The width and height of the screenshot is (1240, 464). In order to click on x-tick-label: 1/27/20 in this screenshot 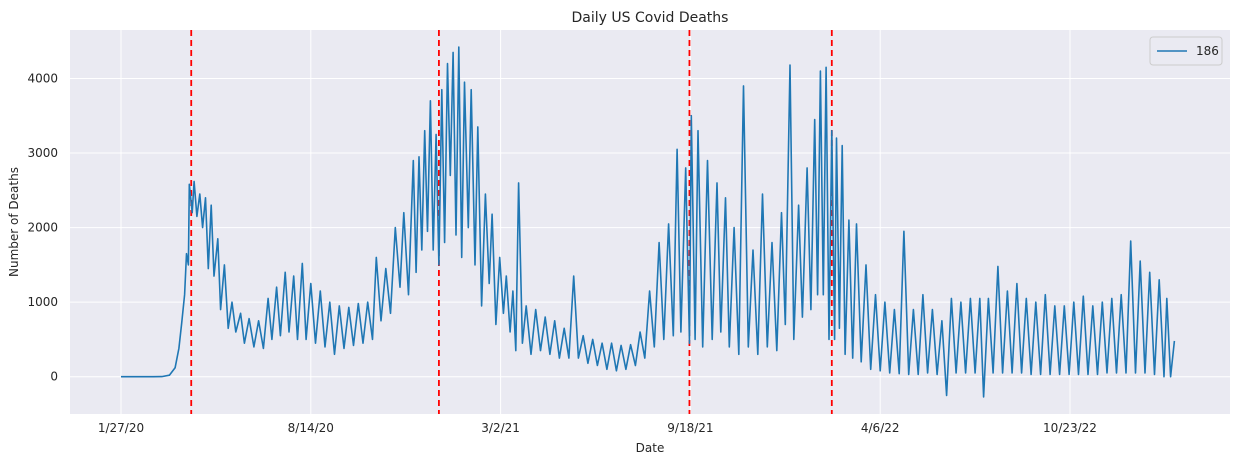, I will do `click(121, 428)`.